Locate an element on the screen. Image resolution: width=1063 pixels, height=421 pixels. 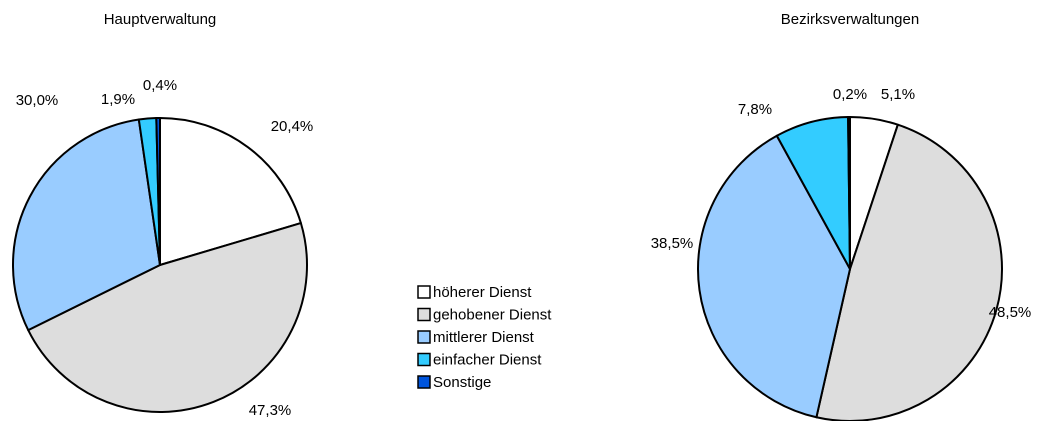
data-label: 1,9% is located at coordinates (118, 99).